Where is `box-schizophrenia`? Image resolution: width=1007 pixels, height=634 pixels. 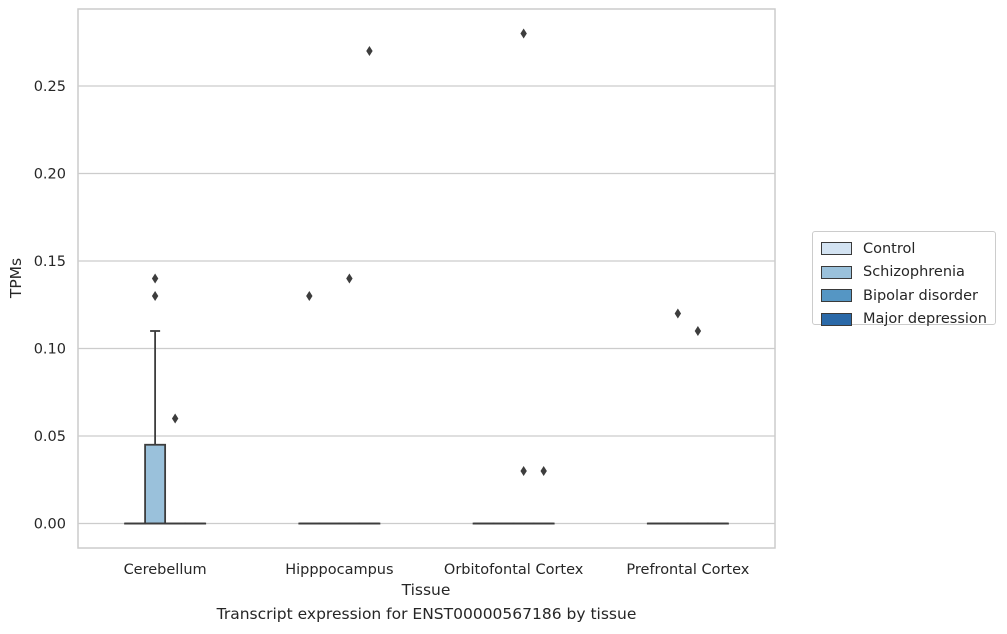
box-schizophrenia is located at coordinates (155, 427).